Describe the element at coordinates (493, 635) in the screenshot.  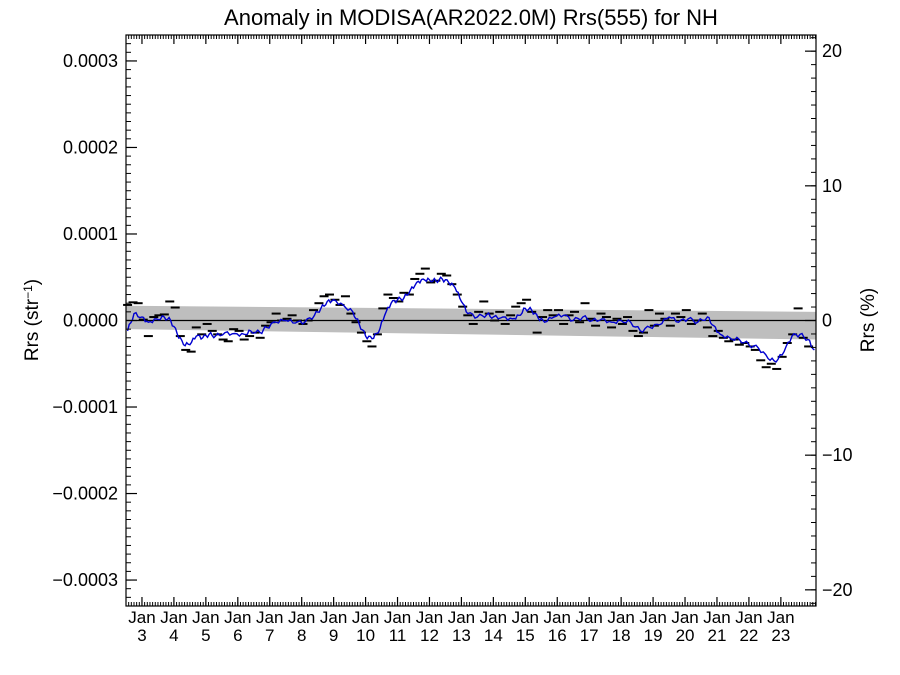
I see `x-tick-year: 14` at that location.